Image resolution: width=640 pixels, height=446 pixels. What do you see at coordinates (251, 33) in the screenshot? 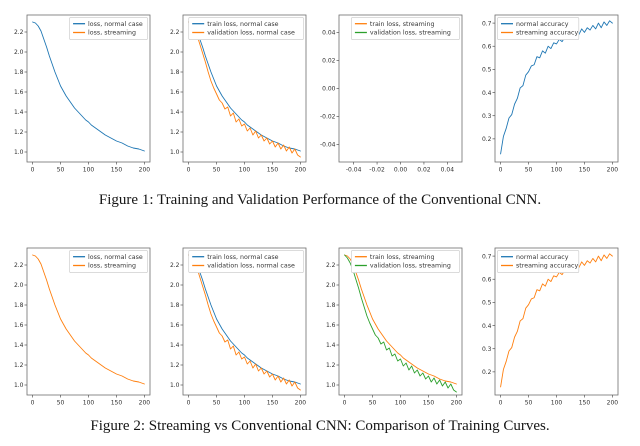
I see `legend-label: validation loss, normal case` at bounding box center [251, 33].